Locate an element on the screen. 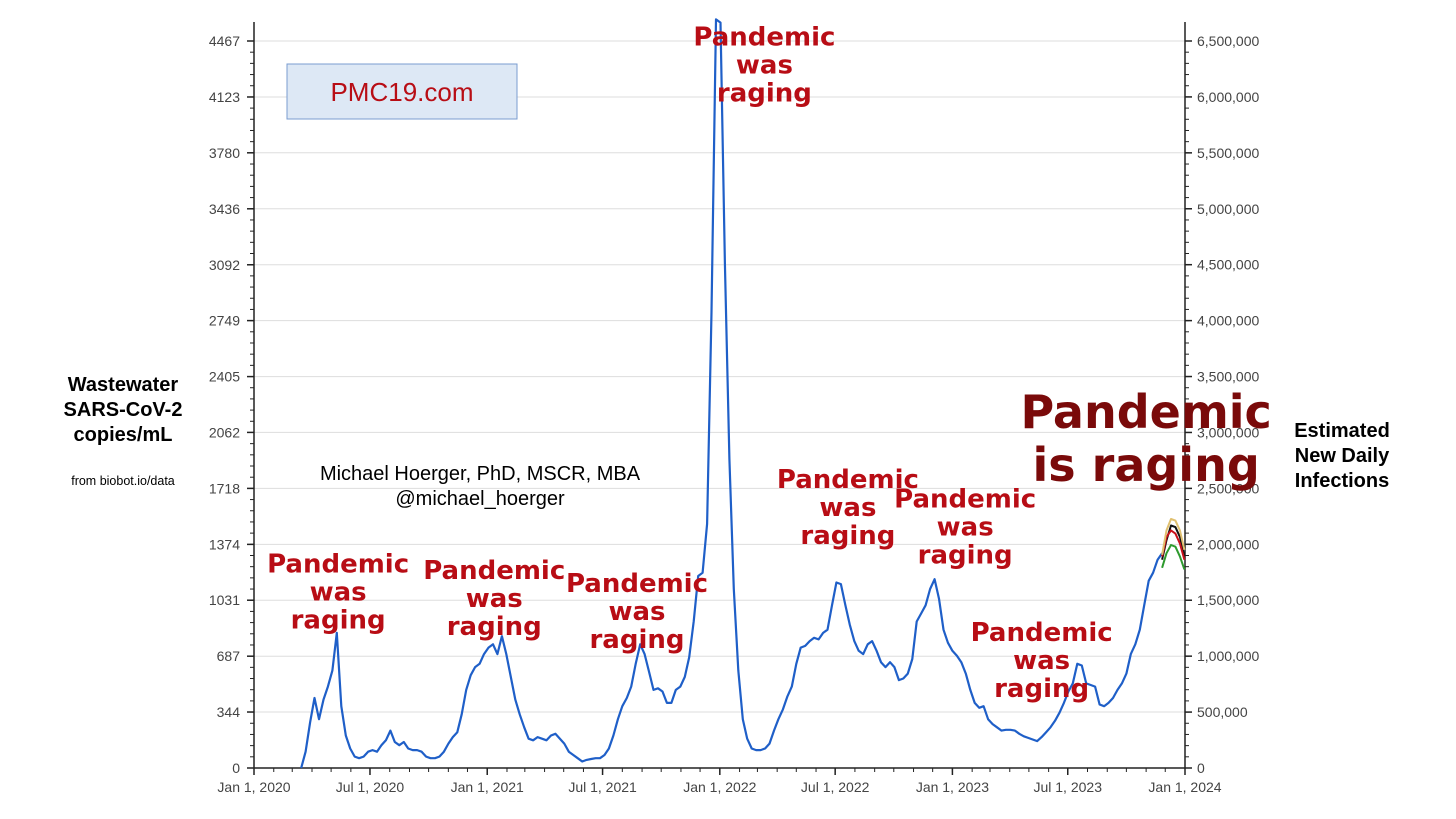 The image size is (1456, 819). right-axis-tick-label: 2,000,000 is located at coordinates (1228, 544).